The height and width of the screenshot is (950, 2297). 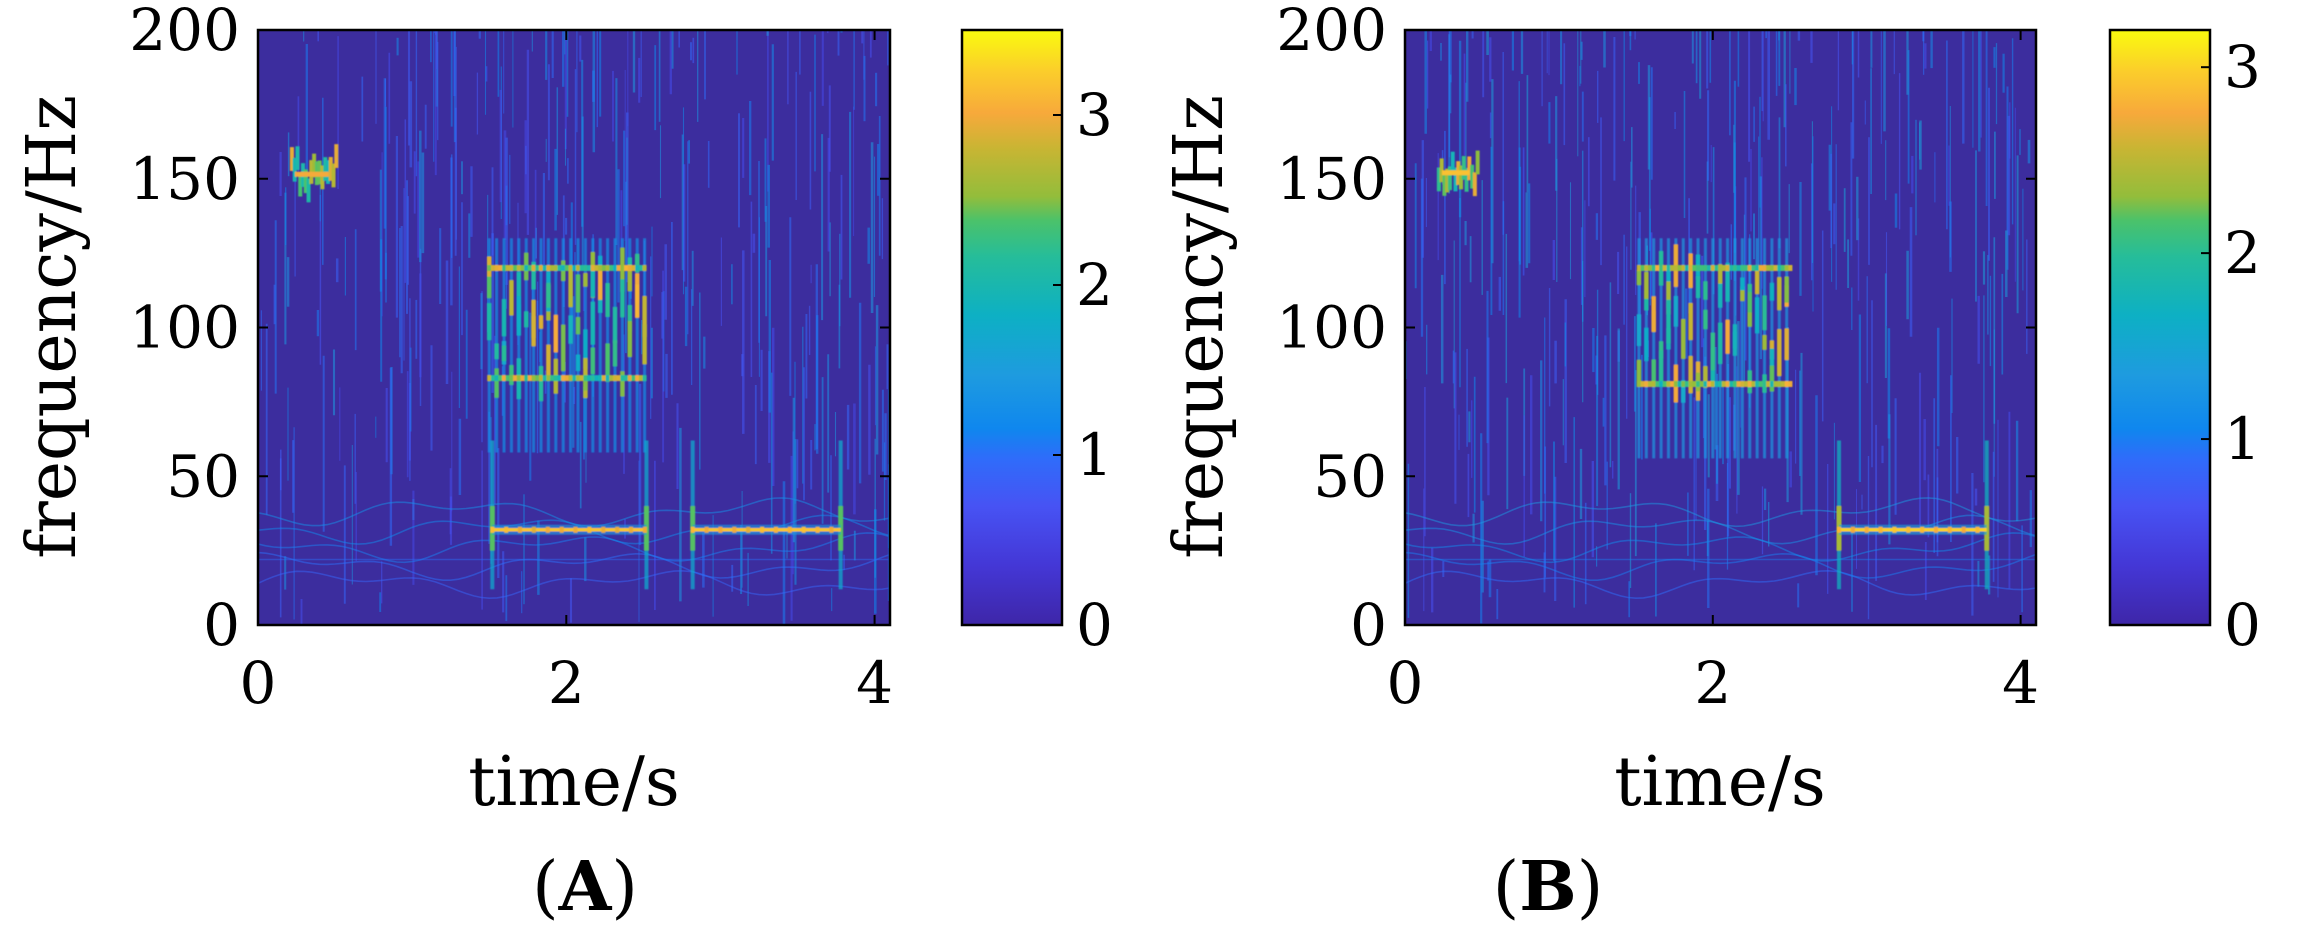 I want to click on y-tick-label: 50, so click(x=203, y=476).